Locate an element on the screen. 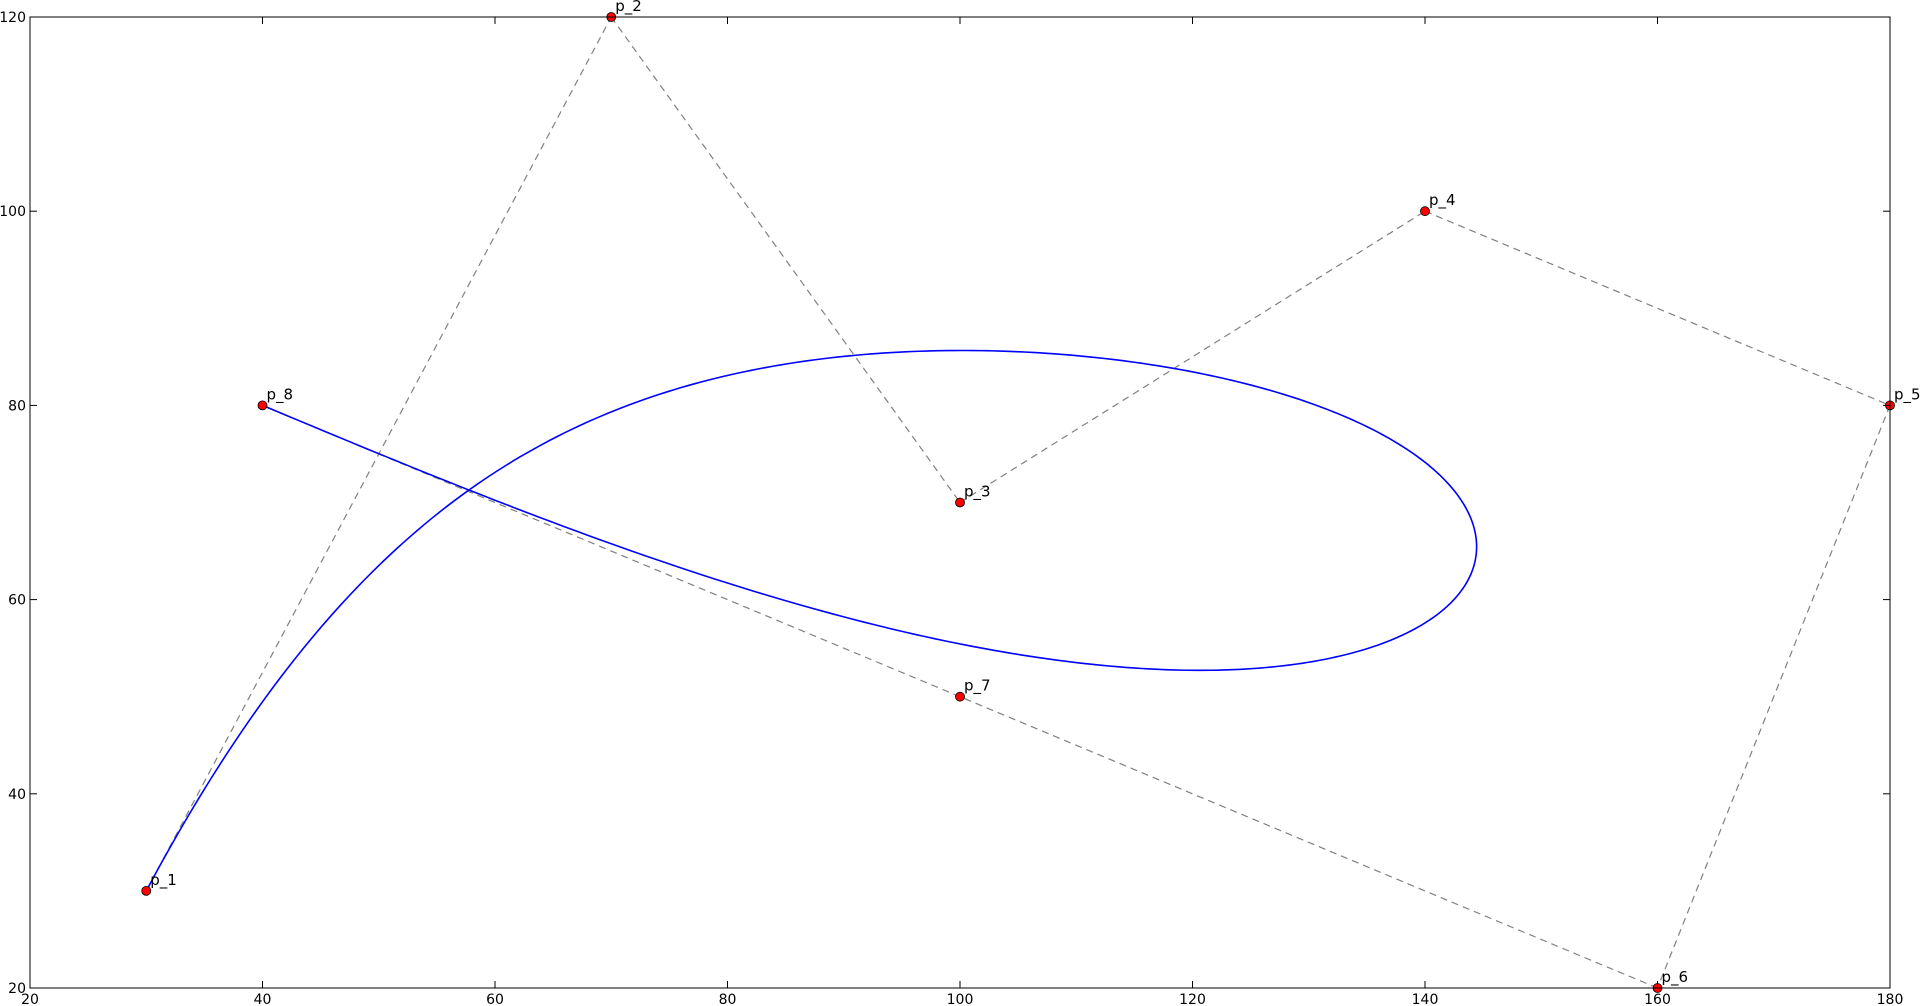 The height and width of the screenshot is (1006, 1923). control-point-label-p_5: p_5 is located at coordinates (1907, 394).